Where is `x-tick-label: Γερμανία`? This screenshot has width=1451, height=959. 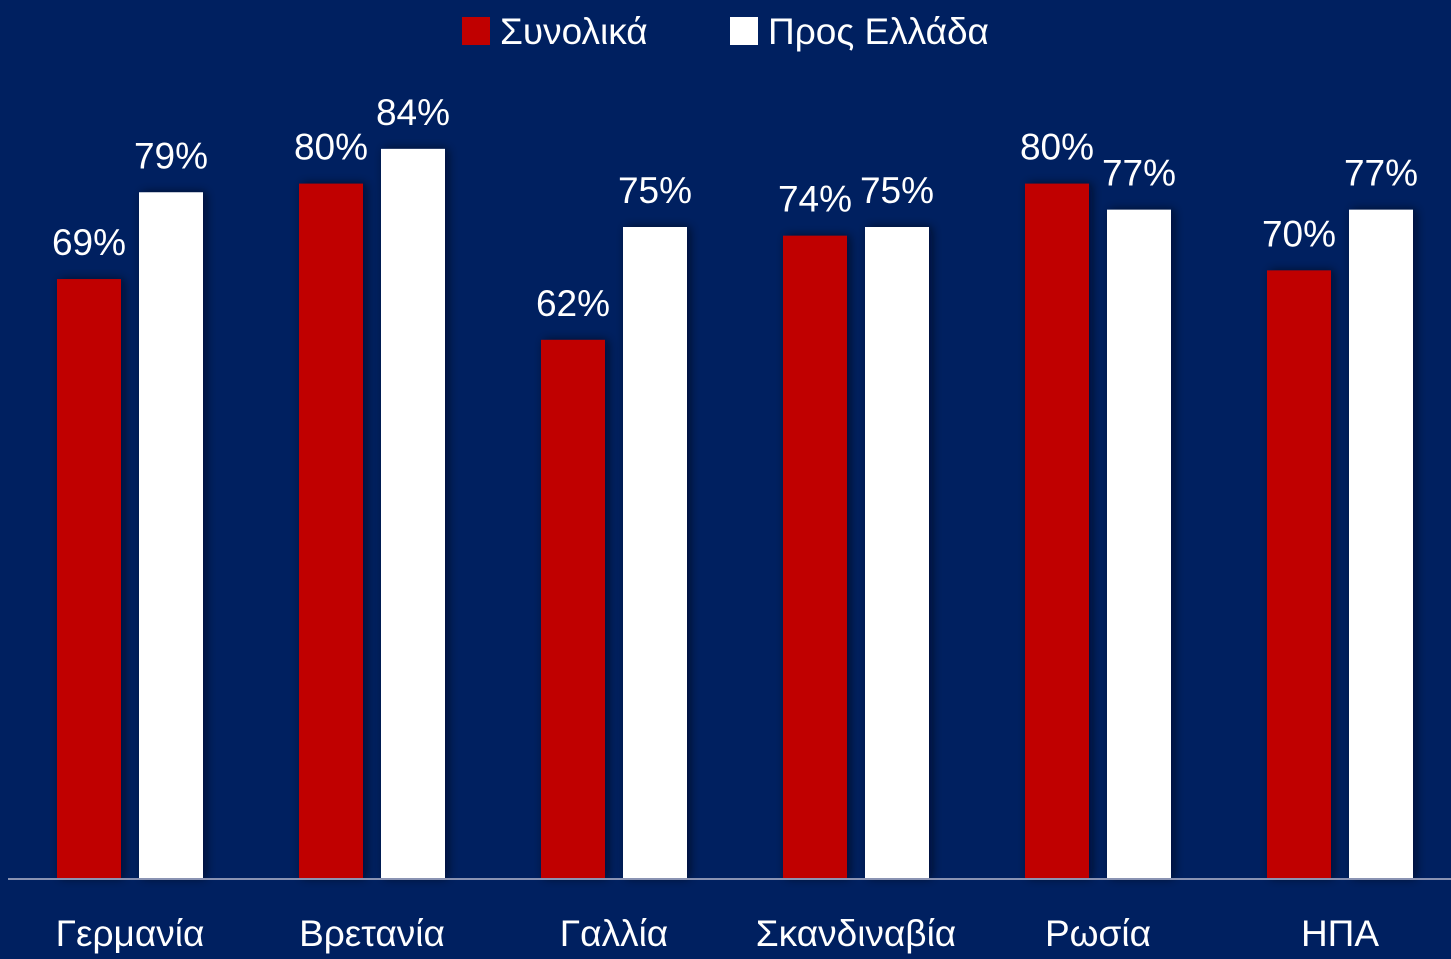
x-tick-label: Γερμανία is located at coordinates (130, 933).